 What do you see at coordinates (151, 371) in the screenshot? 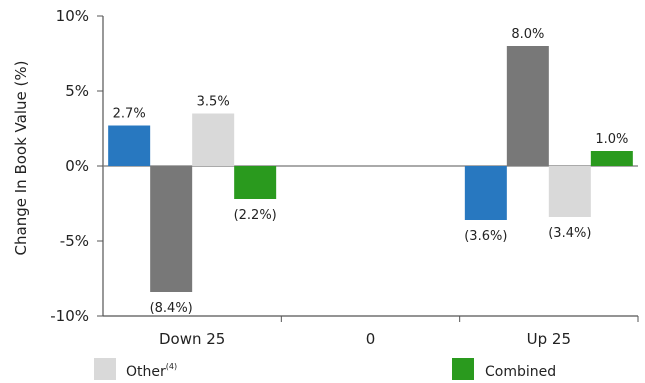
I see `legend-label-other: Other(4)` at bounding box center [151, 371].